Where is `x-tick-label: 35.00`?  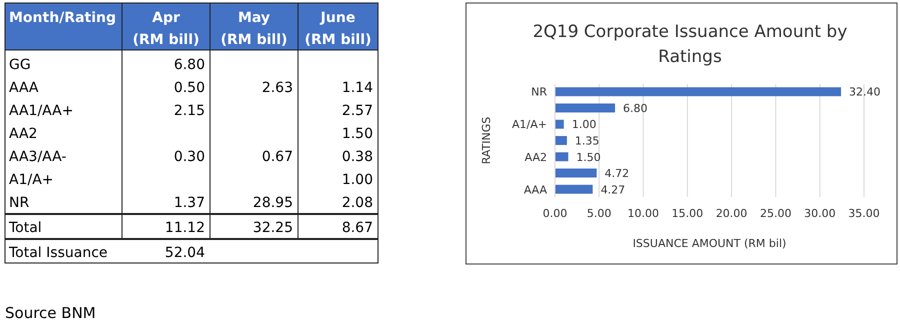
x-tick-label: 35.00 is located at coordinates (864, 213).